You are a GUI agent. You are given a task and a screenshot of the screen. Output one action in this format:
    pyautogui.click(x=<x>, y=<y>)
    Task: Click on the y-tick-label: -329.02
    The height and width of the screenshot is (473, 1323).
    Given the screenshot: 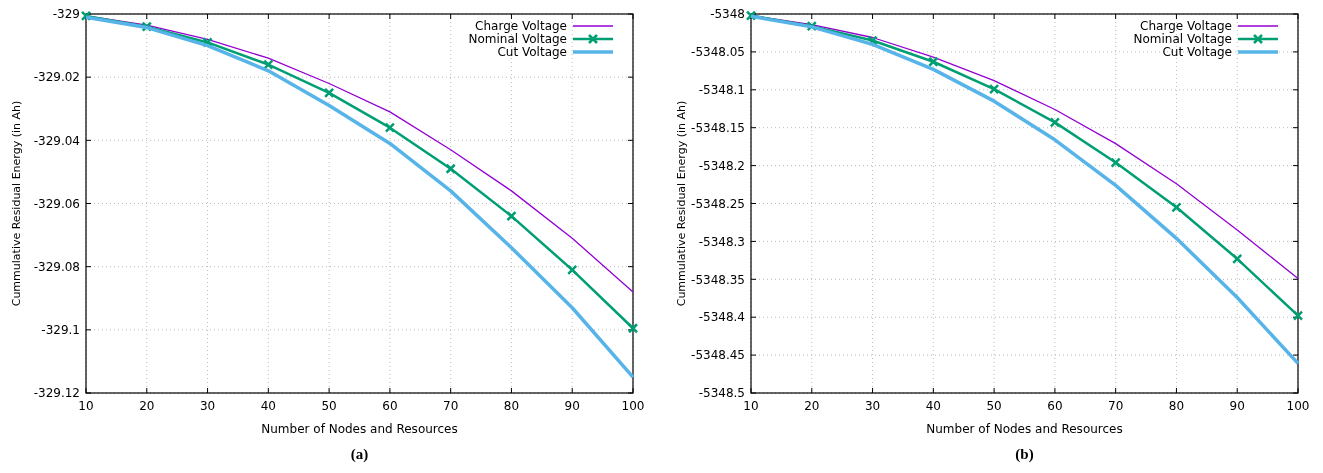 What is the action you would take?
    pyautogui.click(x=56, y=77)
    